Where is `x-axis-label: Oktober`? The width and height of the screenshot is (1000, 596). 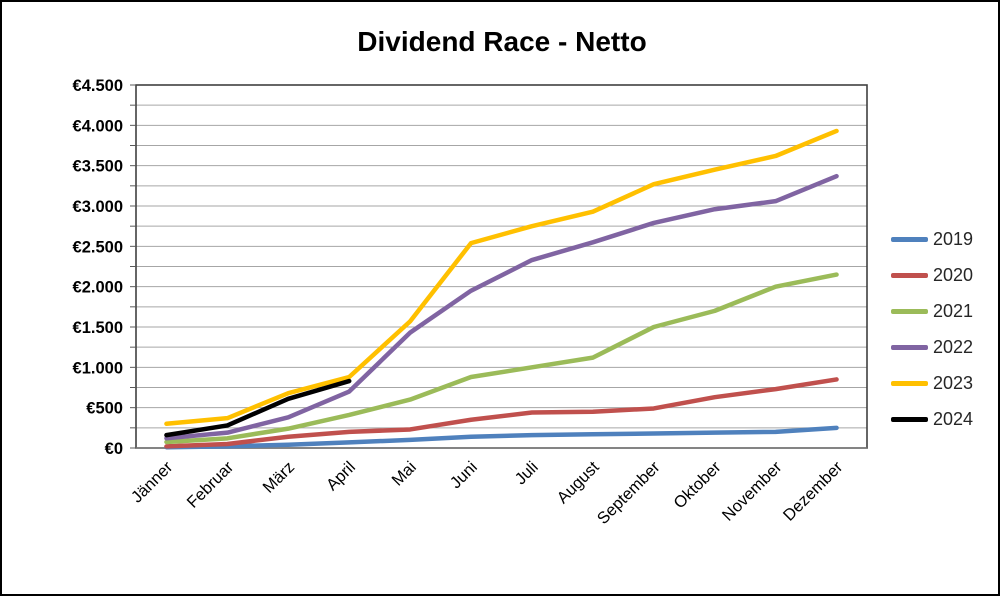 x-axis-label: Oktober is located at coordinates (697, 485).